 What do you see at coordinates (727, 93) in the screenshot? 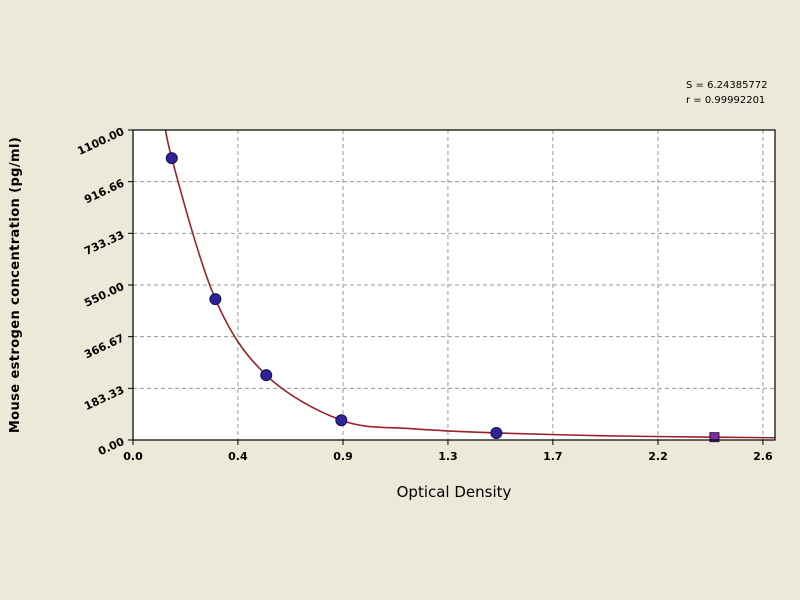
I see `fit-statistics: S = 6.24385772 r = 0.99992201` at bounding box center [727, 93].